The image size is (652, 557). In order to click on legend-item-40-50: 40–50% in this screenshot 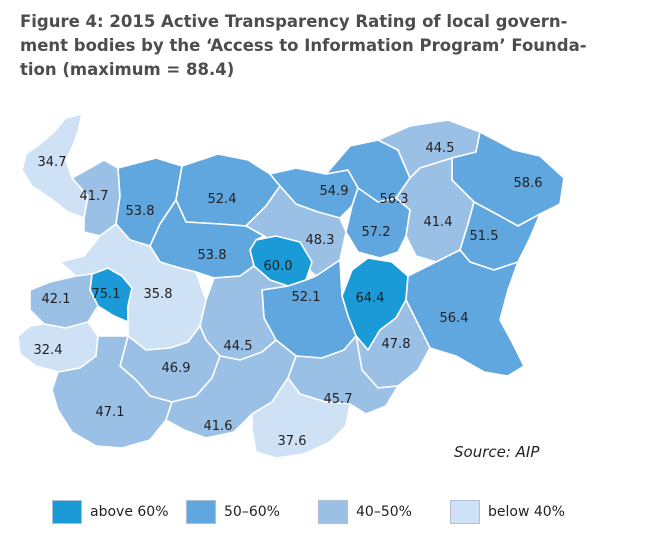, I will do `click(365, 512)`.